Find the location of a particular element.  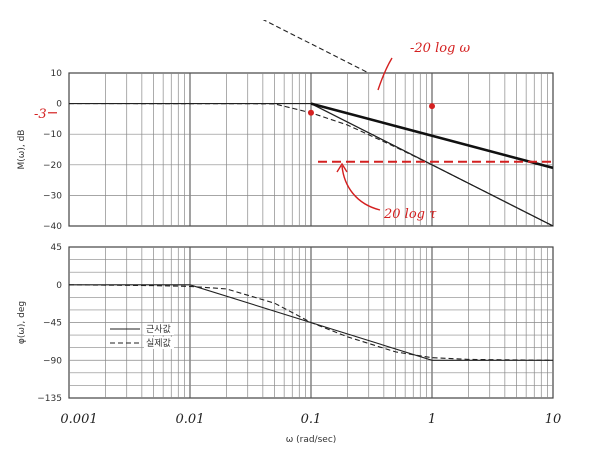

phase-xtick-label: 10 is located at coordinates (553, 419).